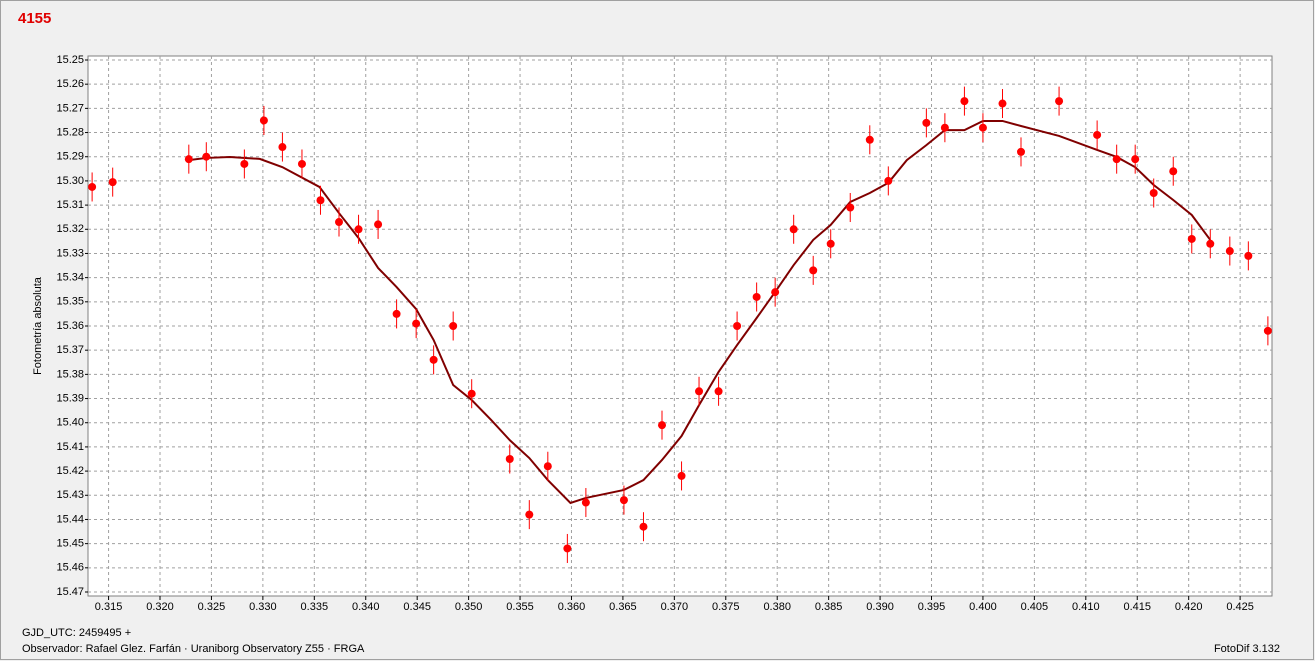  What do you see at coordinates (70, 471) in the screenshot?
I see `y-tick-label: 15.42` at bounding box center [70, 471].